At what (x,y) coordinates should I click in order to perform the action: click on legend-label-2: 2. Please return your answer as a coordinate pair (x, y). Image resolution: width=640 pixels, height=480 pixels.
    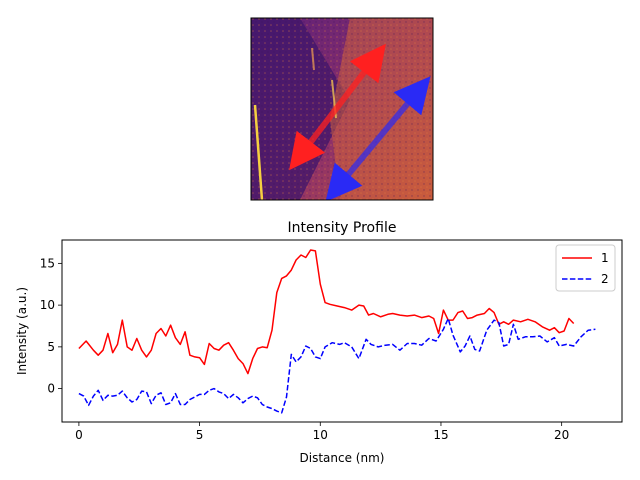
    Looking at the image, I should click on (605, 279).